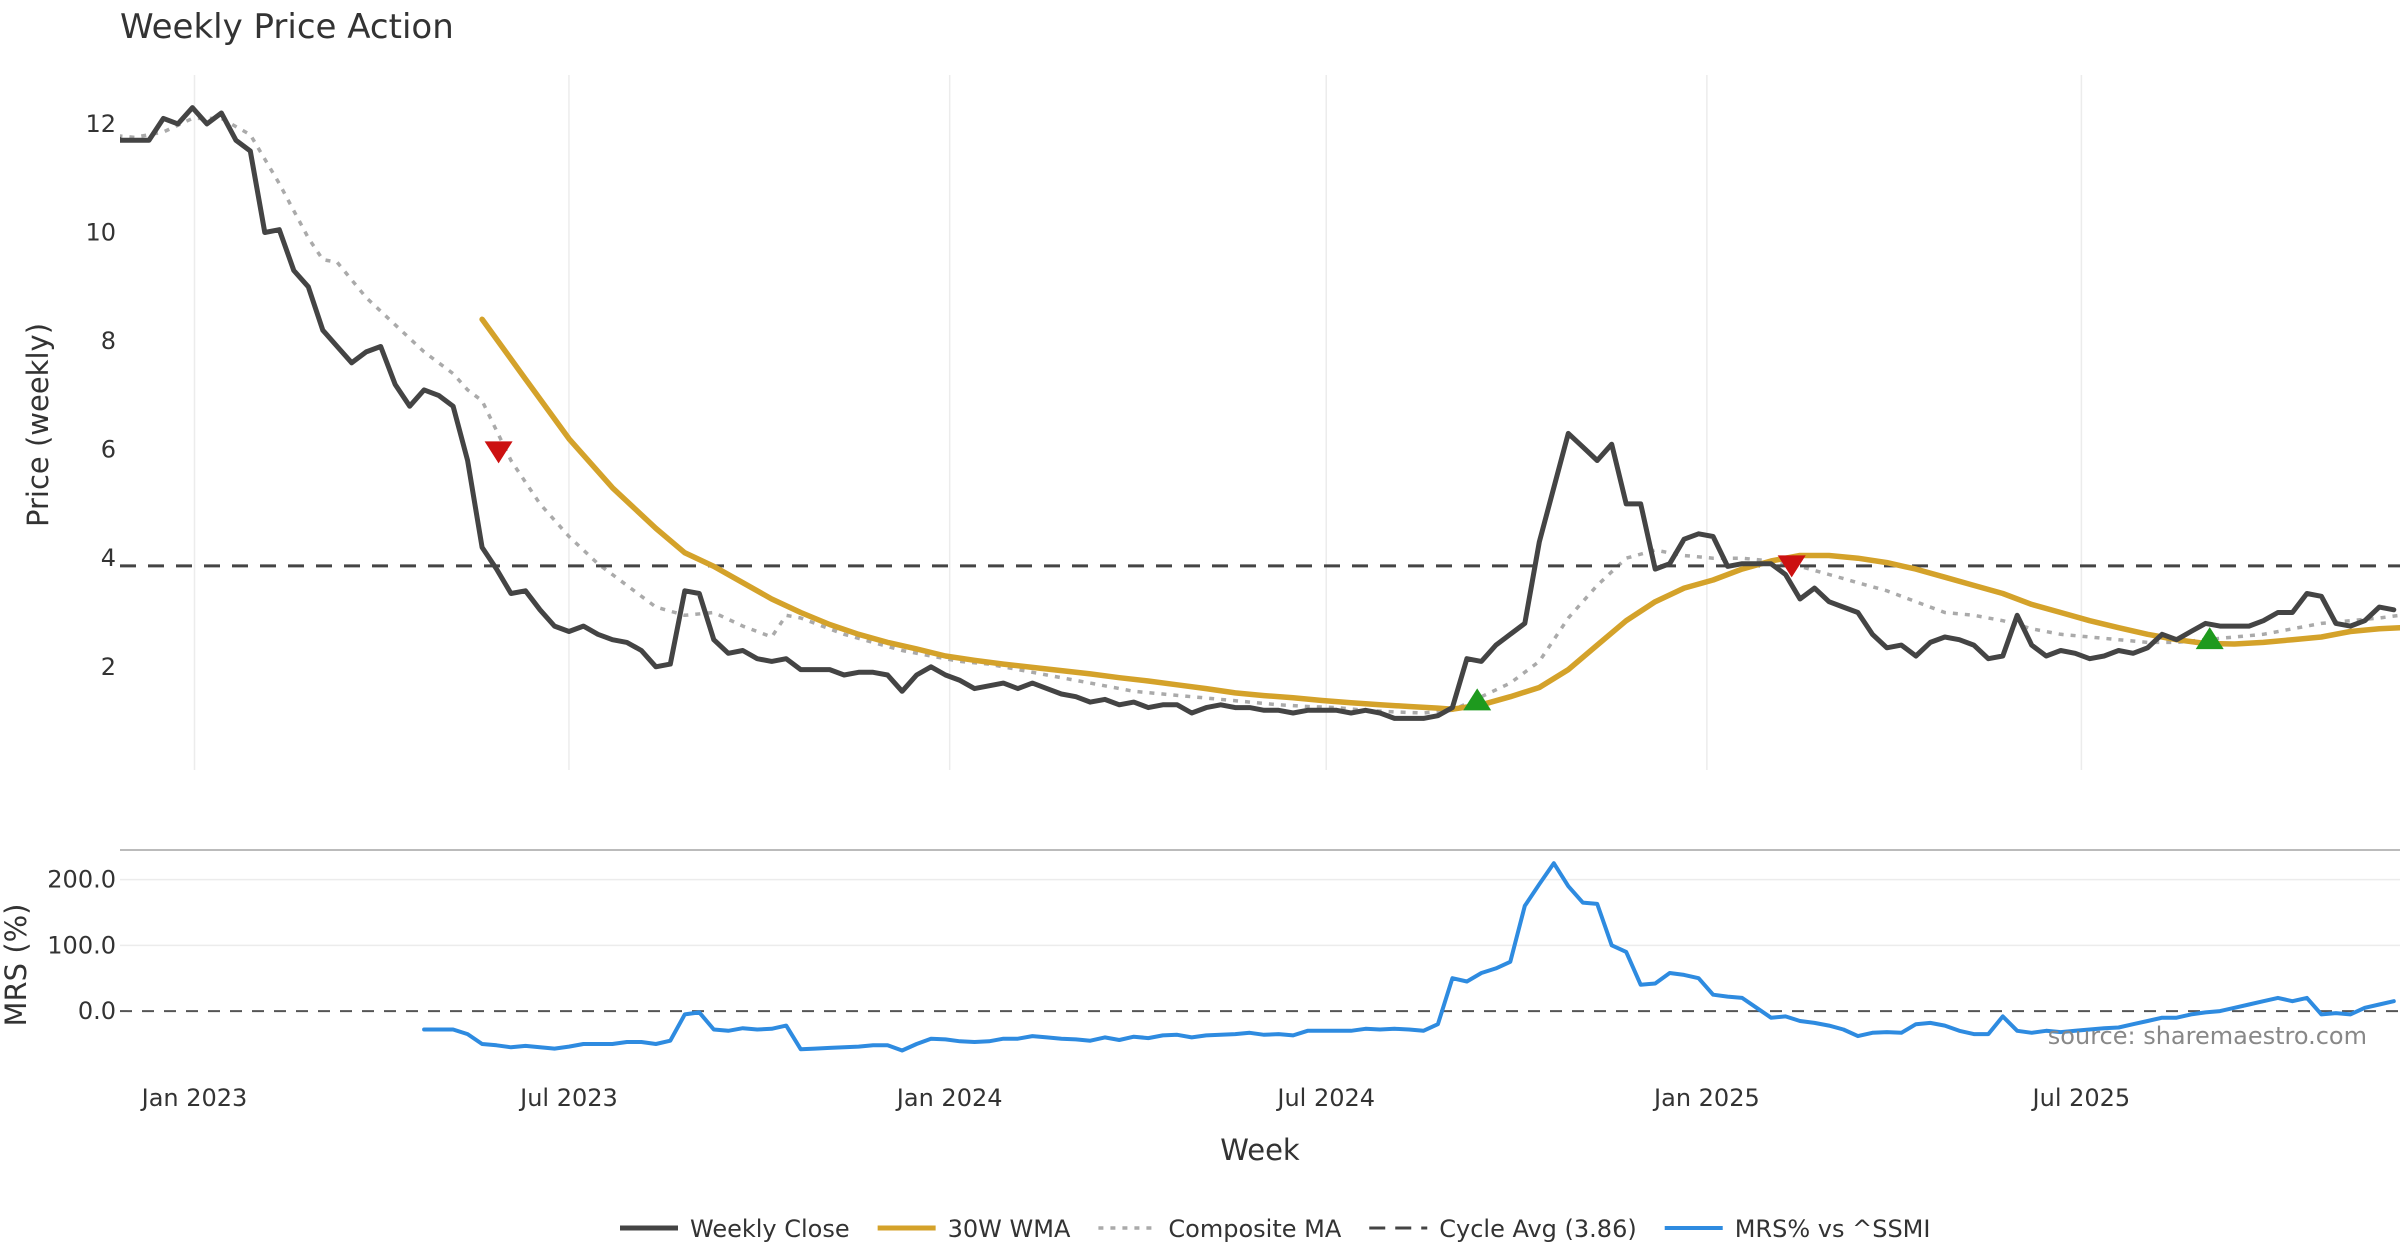 The image size is (2400, 1260). Describe the element at coordinates (97, 1011) in the screenshot. I see `mrs-y-tick-label: 0.0` at that location.